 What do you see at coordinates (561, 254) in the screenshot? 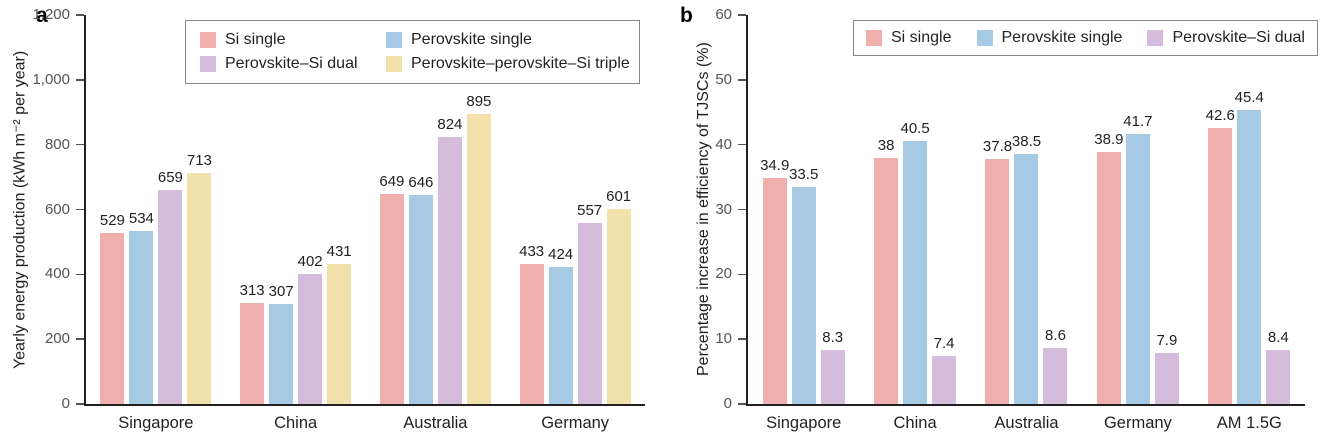
I see `bar-value-label: 424` at bounding box center [561, 254].